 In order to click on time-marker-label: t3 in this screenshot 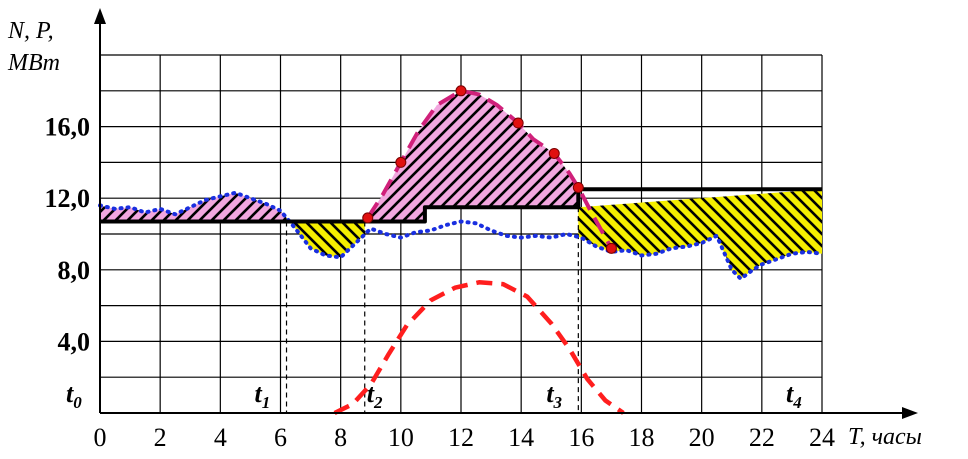, I will do `click(554, 395)`.